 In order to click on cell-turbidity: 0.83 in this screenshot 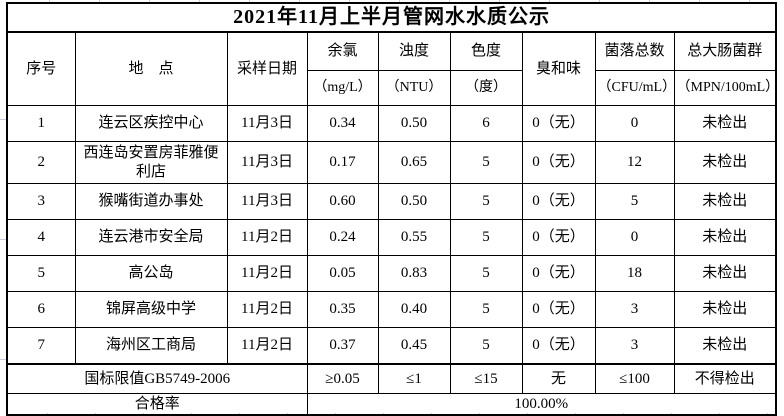, I will do `click(414, 273)`.